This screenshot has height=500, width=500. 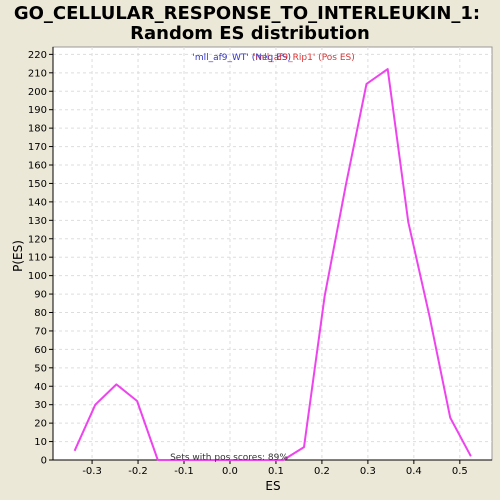 What do you see at coordinates (184, 471) in the screenshot?
I see `x-tick-label: -0.1` at bounding box center [184, 471].